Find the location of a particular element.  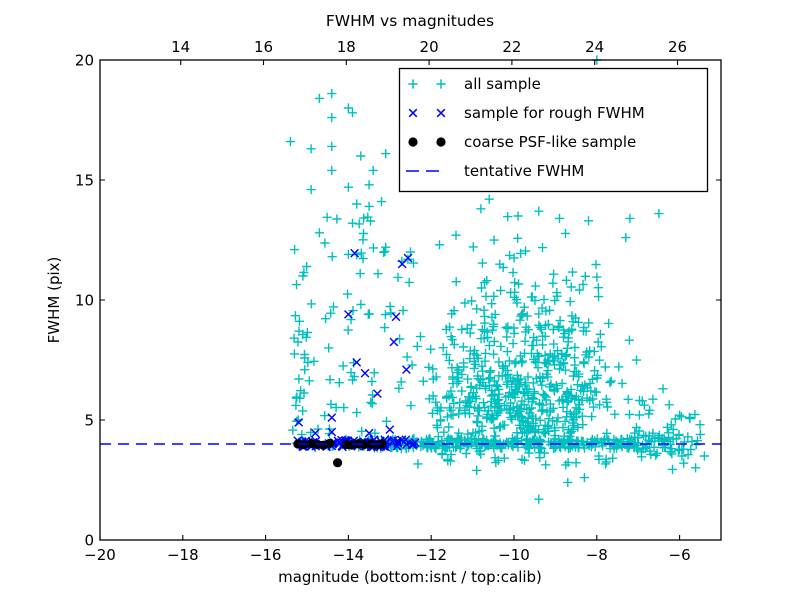

legend-label-rough-fwhm: sample for rough FWHM is located at coordinates (554, 113).